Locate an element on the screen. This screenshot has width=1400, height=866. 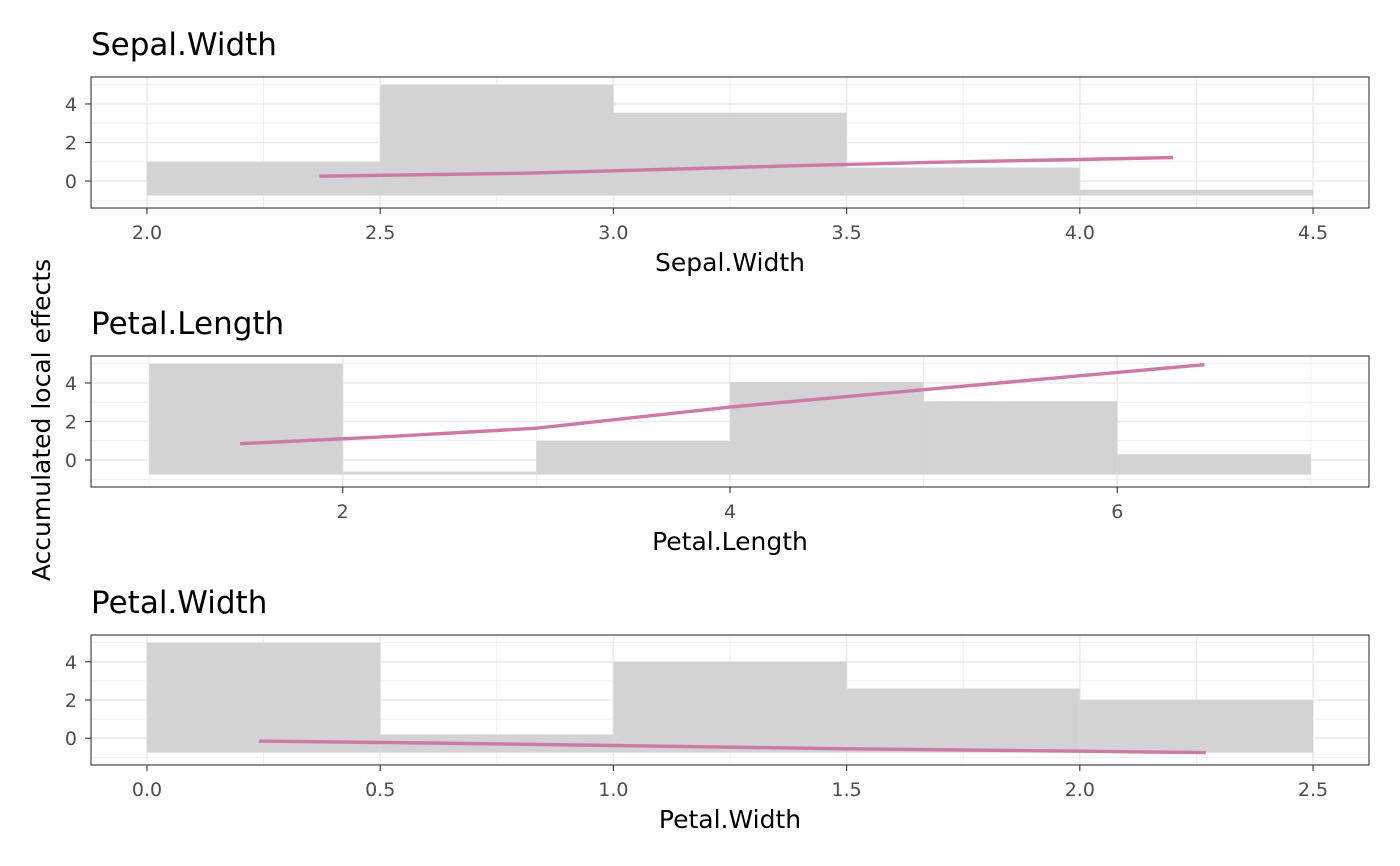
x-axis-label: Sepal.Width is located at coordinates (730, 262).